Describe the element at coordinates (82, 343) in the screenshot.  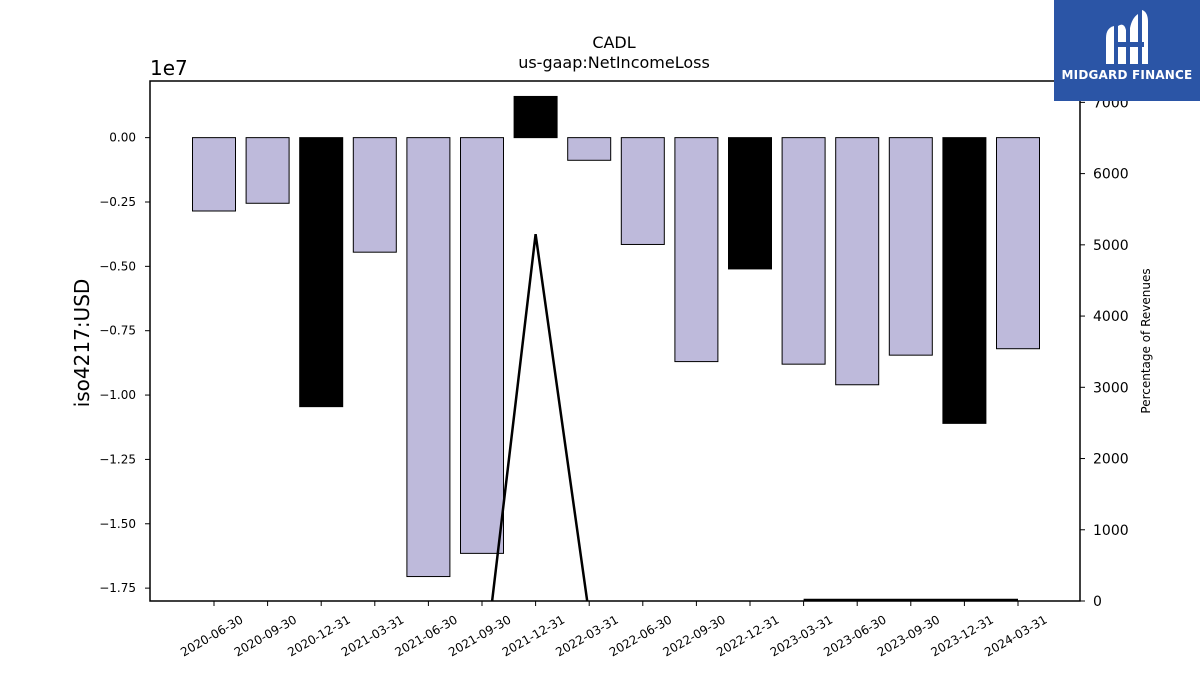
I see `y-axis-label: iso4217:USD` at that location.